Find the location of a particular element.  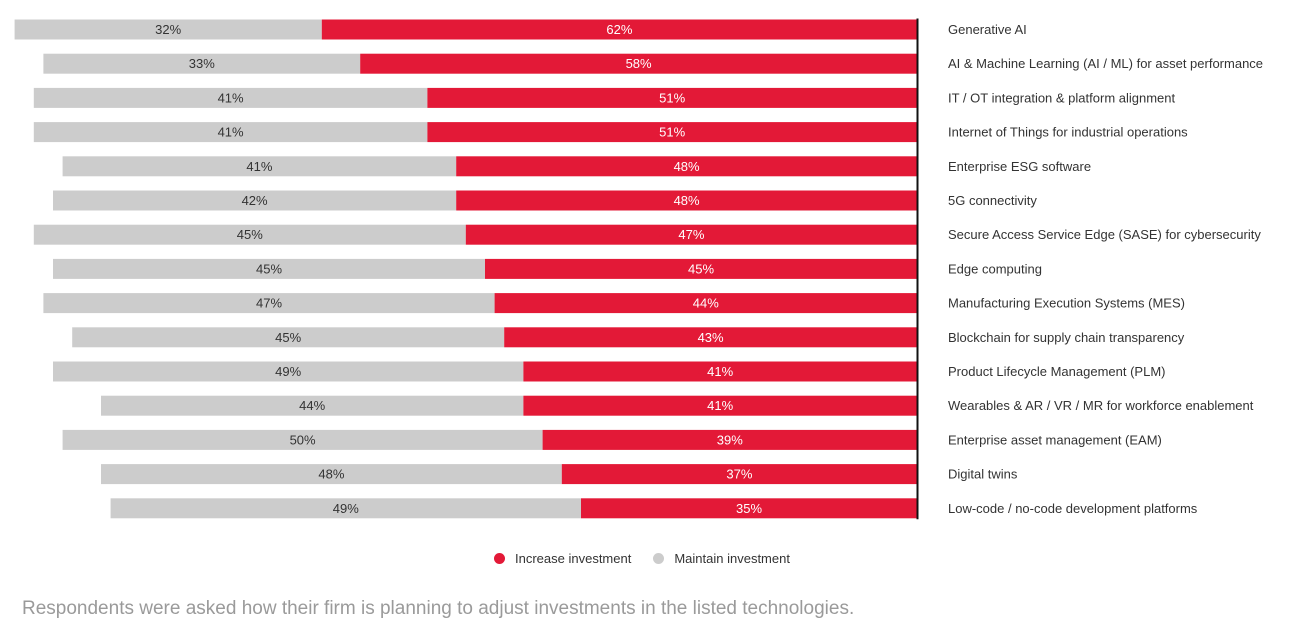

data-label-increase: 37% is located at coordinates (739, 474).